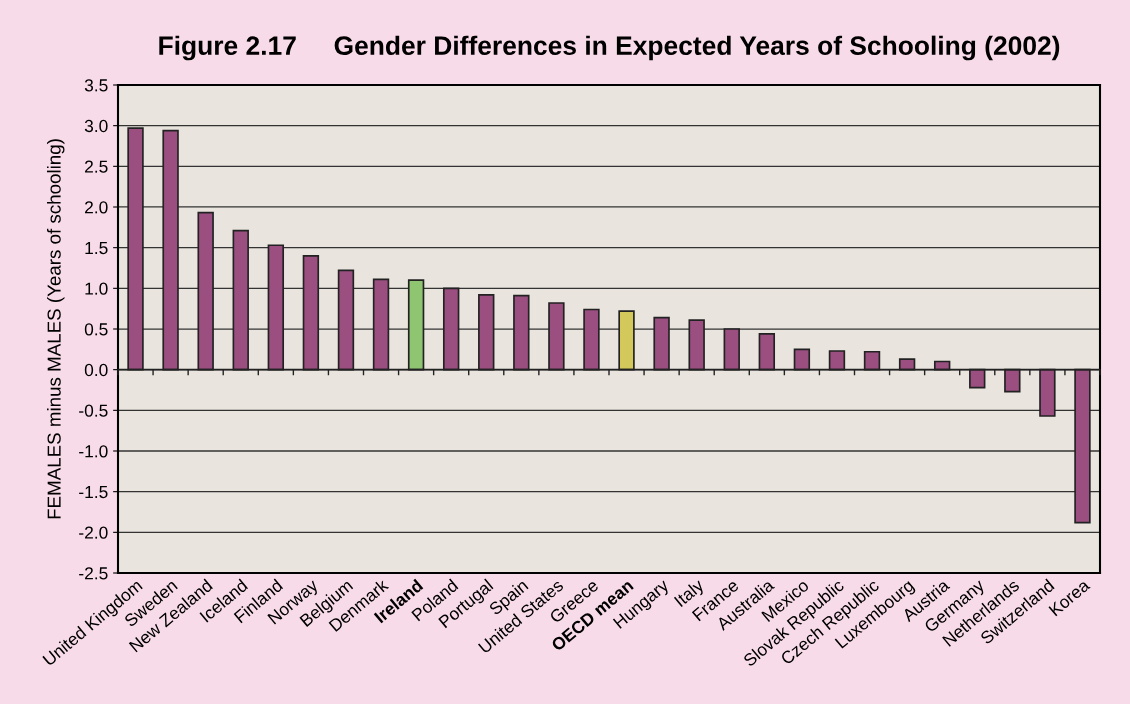  What do you see at coordinates (93, 532) in the screenshot?
I see `y-tick-label: -2.0` at bounding box center [93, 532].